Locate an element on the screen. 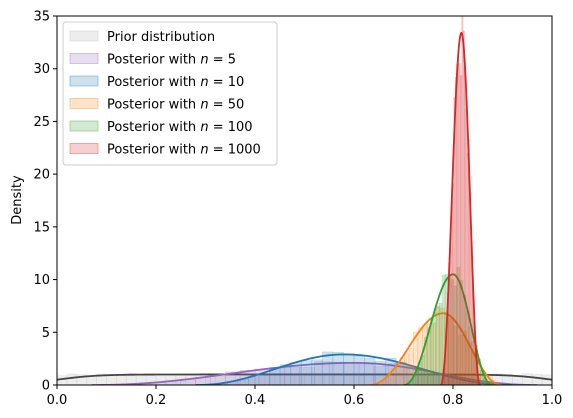  y-tick-label: 0 is located at coordinates (46, 386).